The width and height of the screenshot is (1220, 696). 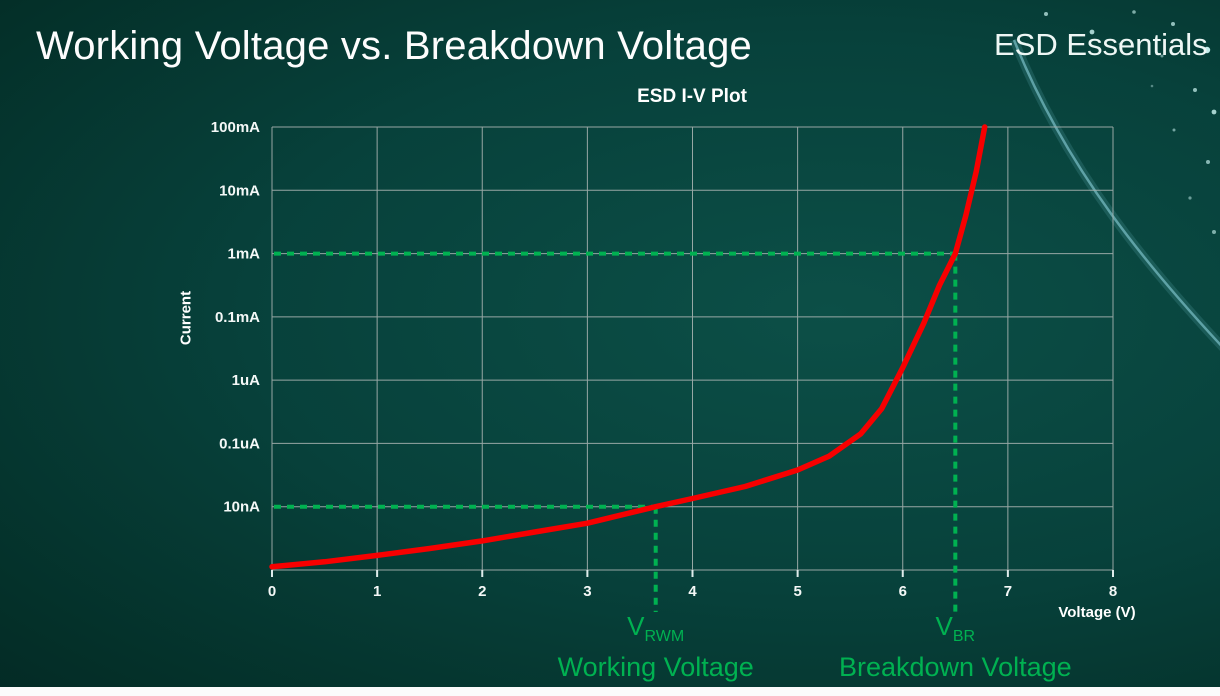 What do you see at coordinates (243, 254) in the screenshot?
I see `y-tick-label: 1mA` at bounding box center [243, 254].